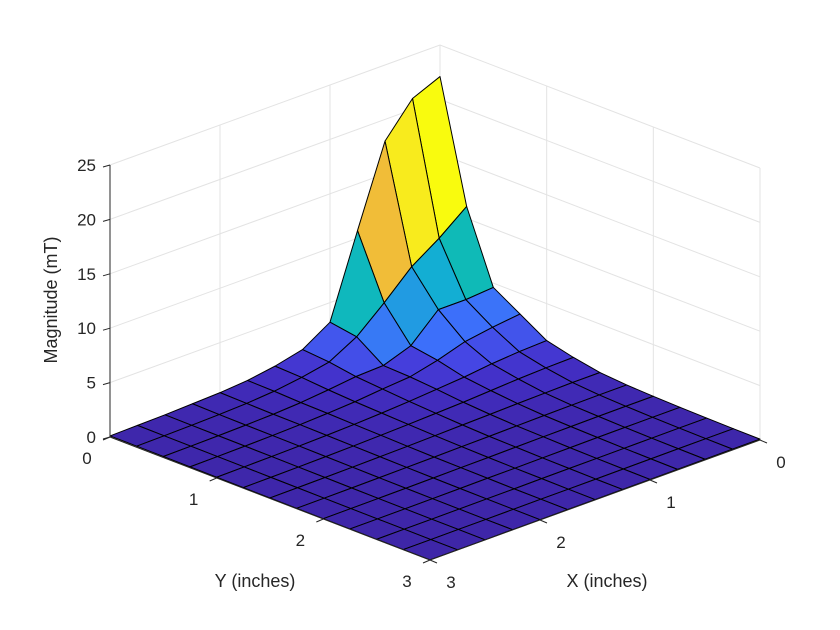 This screenshot has height=630, width=840. Describe the element at coordinates (86, 458) in the screenshot. I see `y-tick-label: 0` at that location.